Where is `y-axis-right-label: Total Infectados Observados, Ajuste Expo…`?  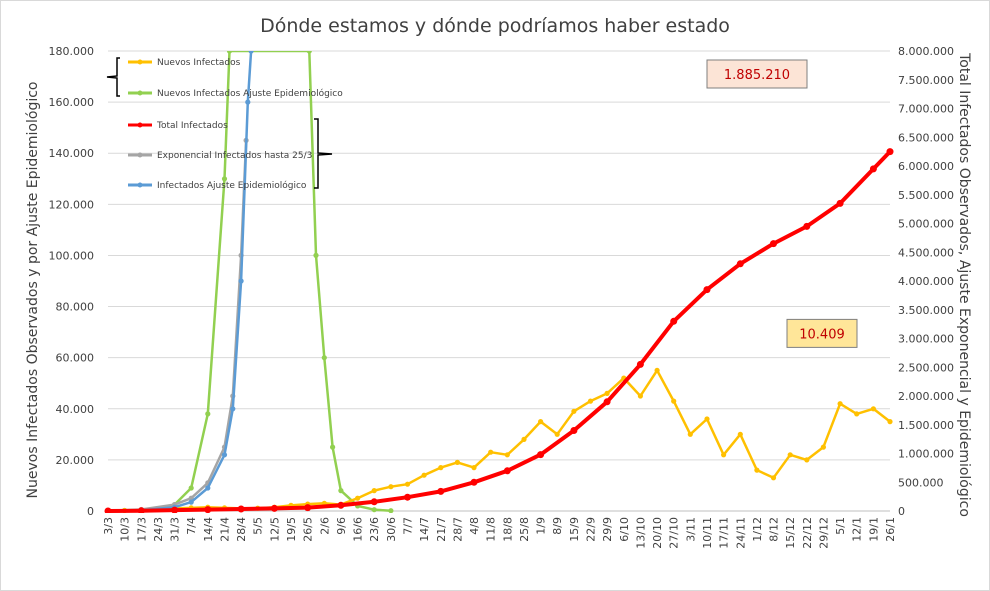
y-axis-right-label: Total Infectados Observados, Ajuste Expo… is located at coordinates (964, 284).